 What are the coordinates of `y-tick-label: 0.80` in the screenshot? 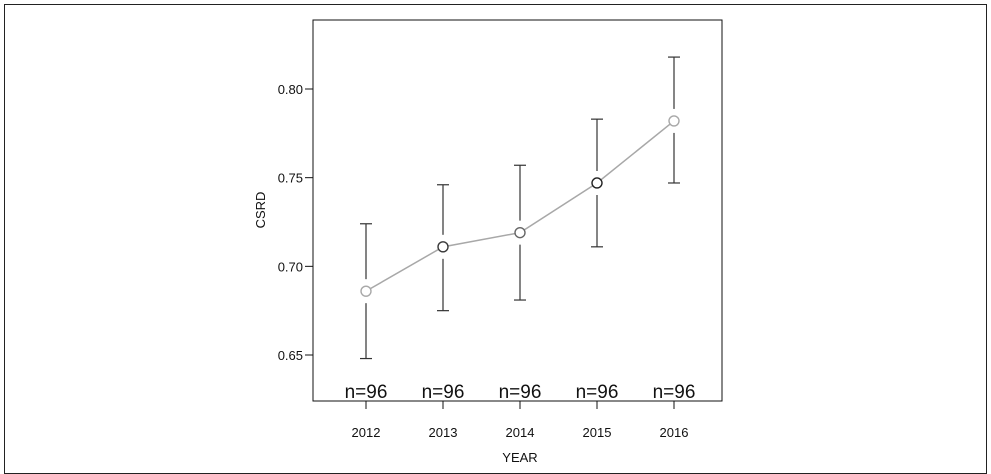 It's located at (290, 89).